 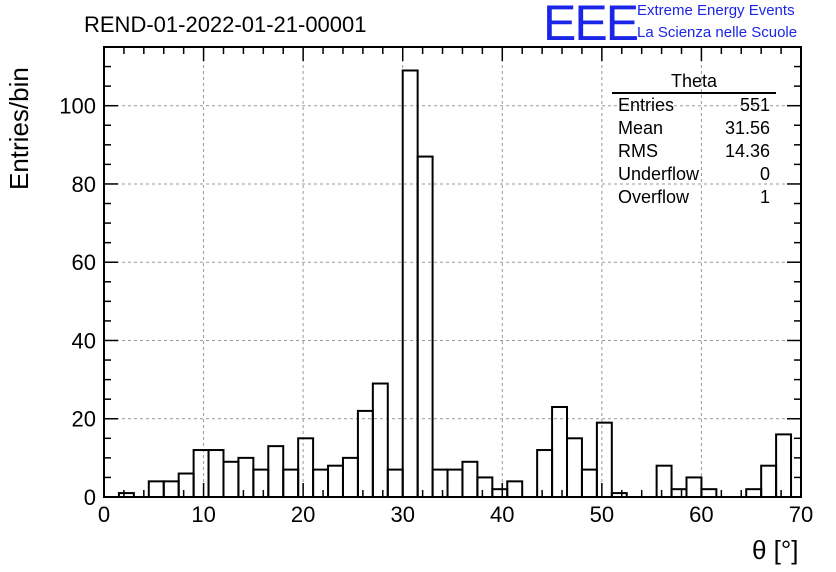 I want to click on chart-title: REND-01-2022-01-21-00001, so click(x=225, y=24).